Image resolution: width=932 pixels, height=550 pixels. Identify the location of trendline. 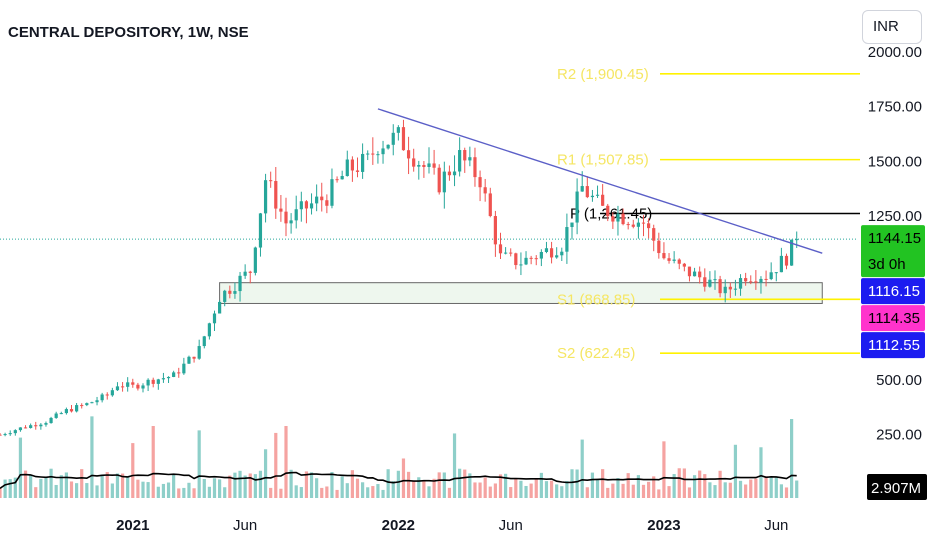
(600, 181).